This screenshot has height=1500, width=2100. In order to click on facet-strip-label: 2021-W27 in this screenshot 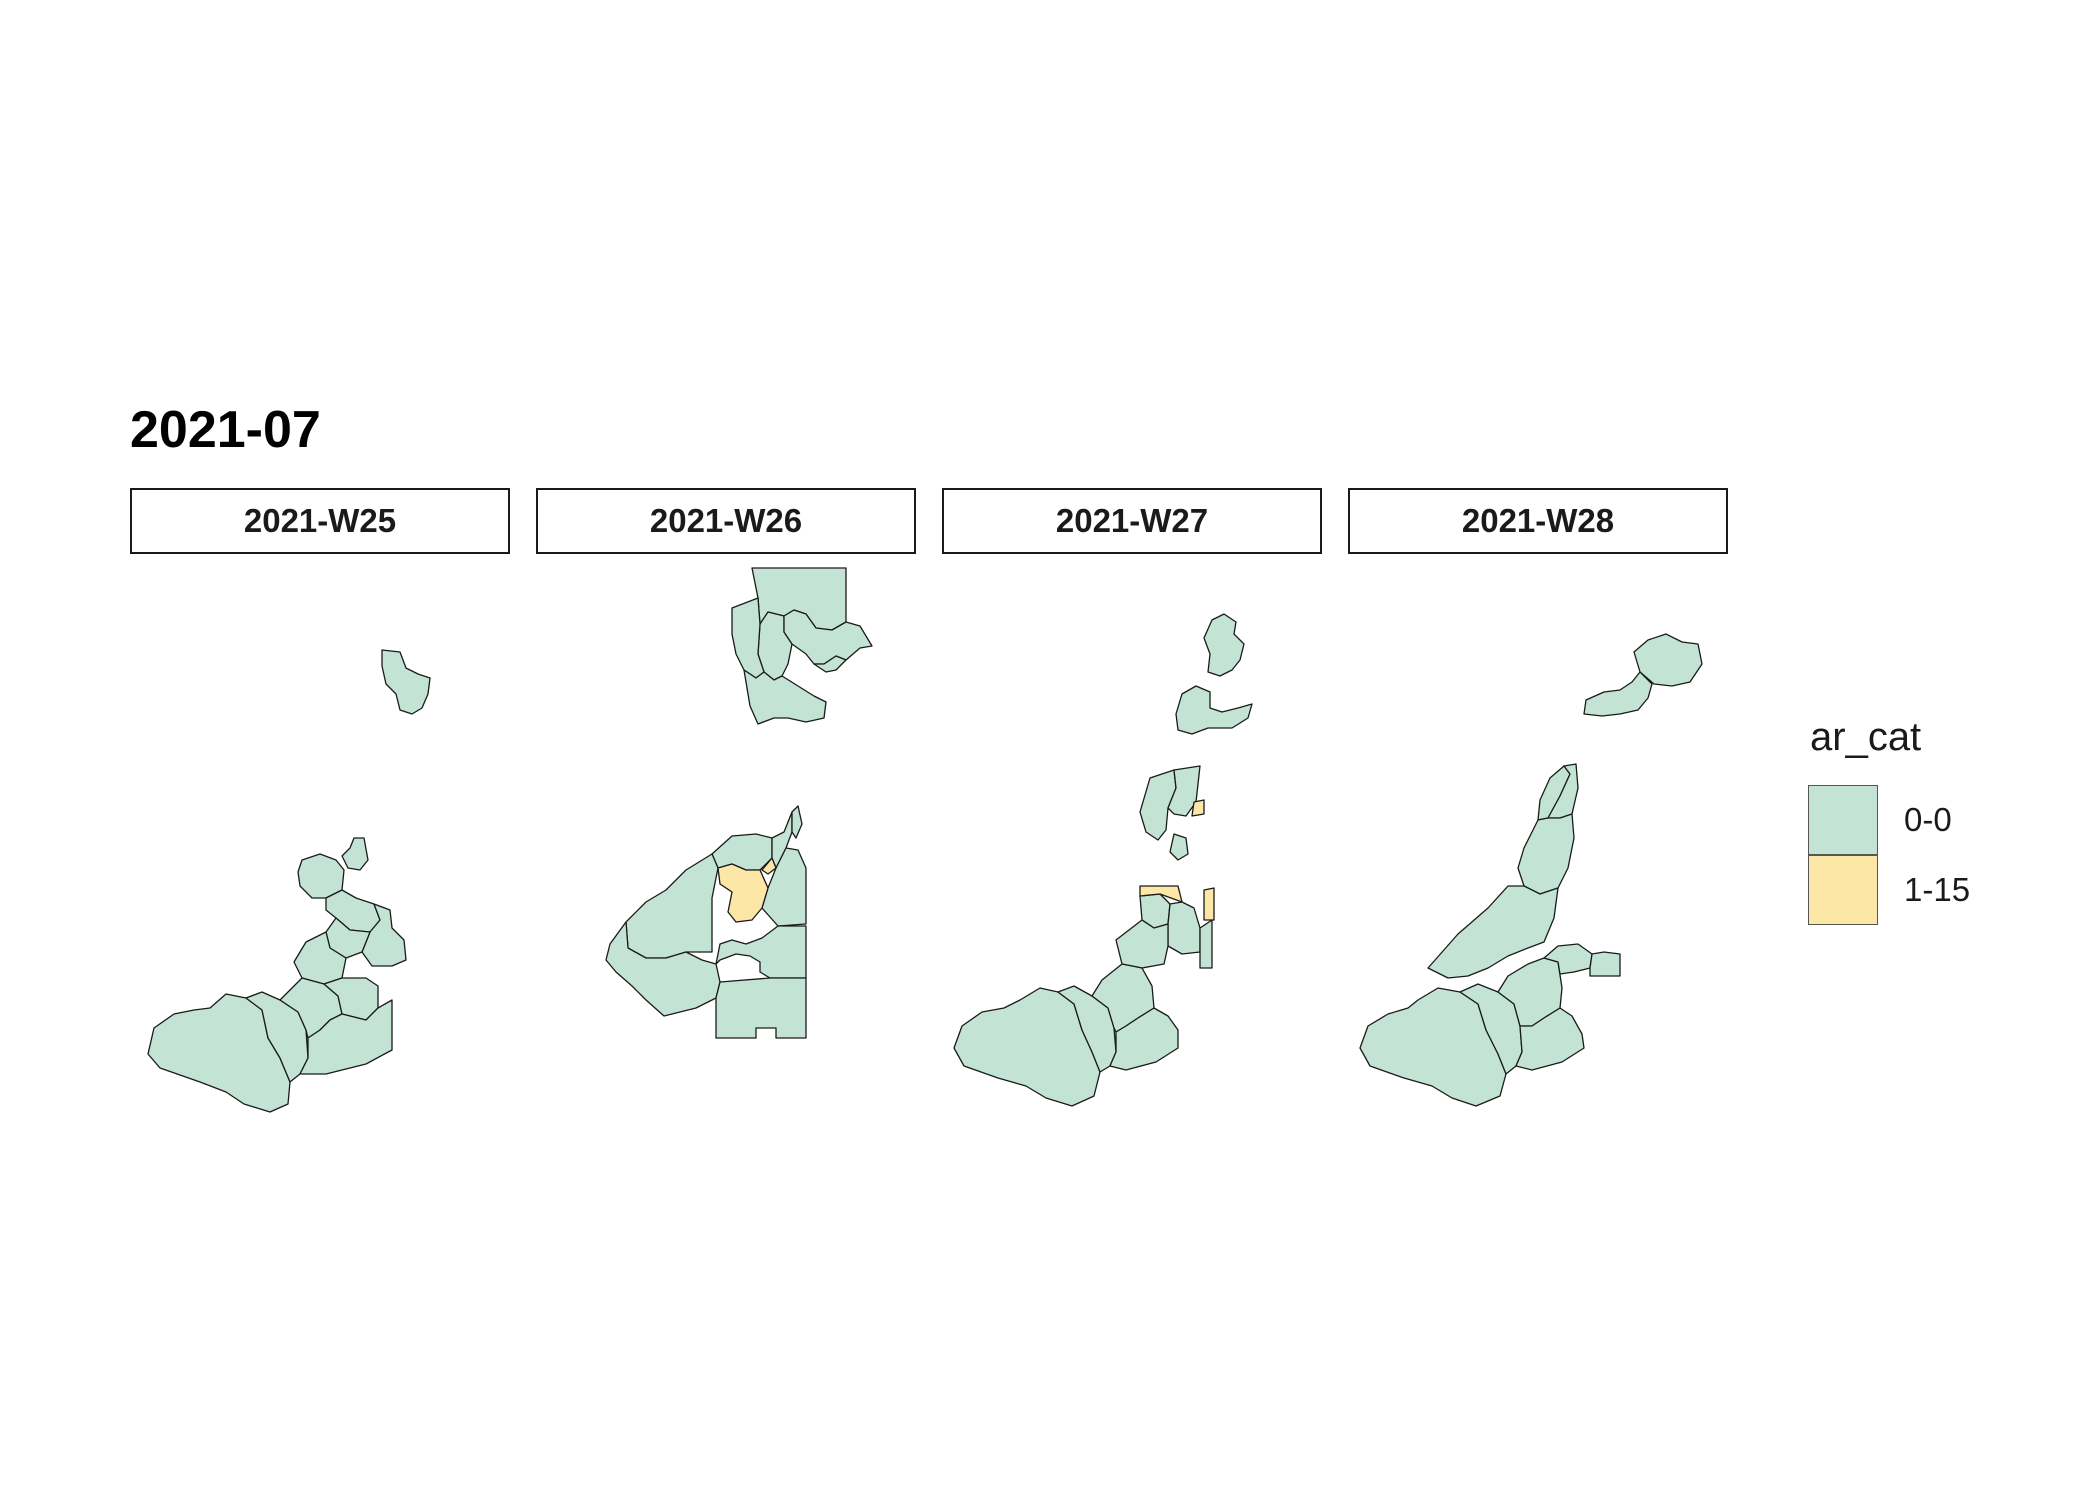, I will do `click(1132, 521)`.